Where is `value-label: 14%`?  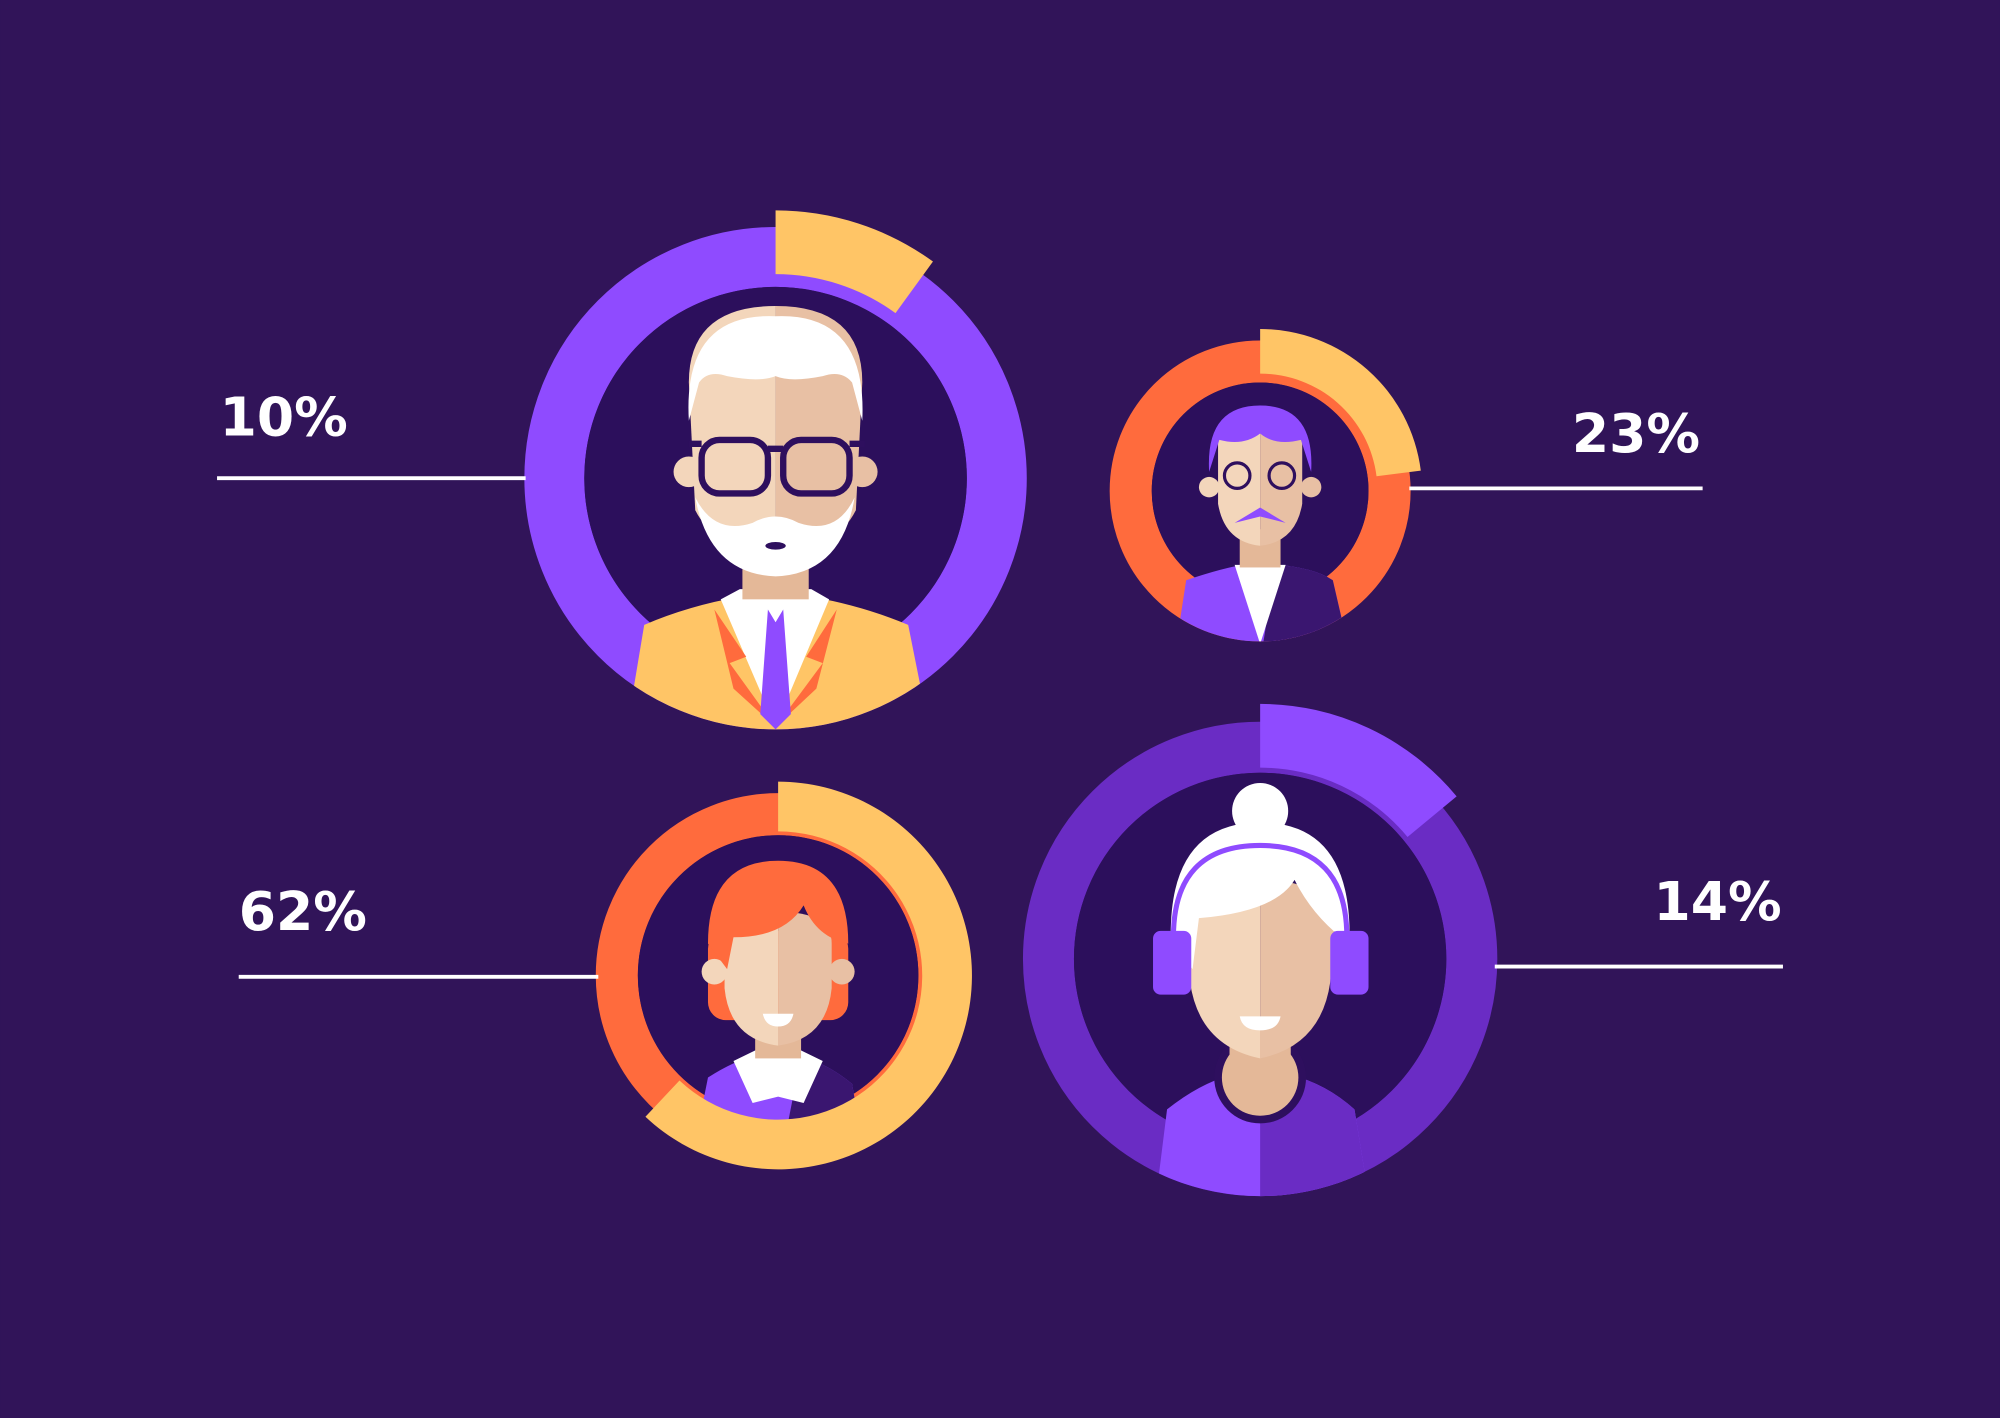 value-label: 14% is located at coordinates (1718, 901).